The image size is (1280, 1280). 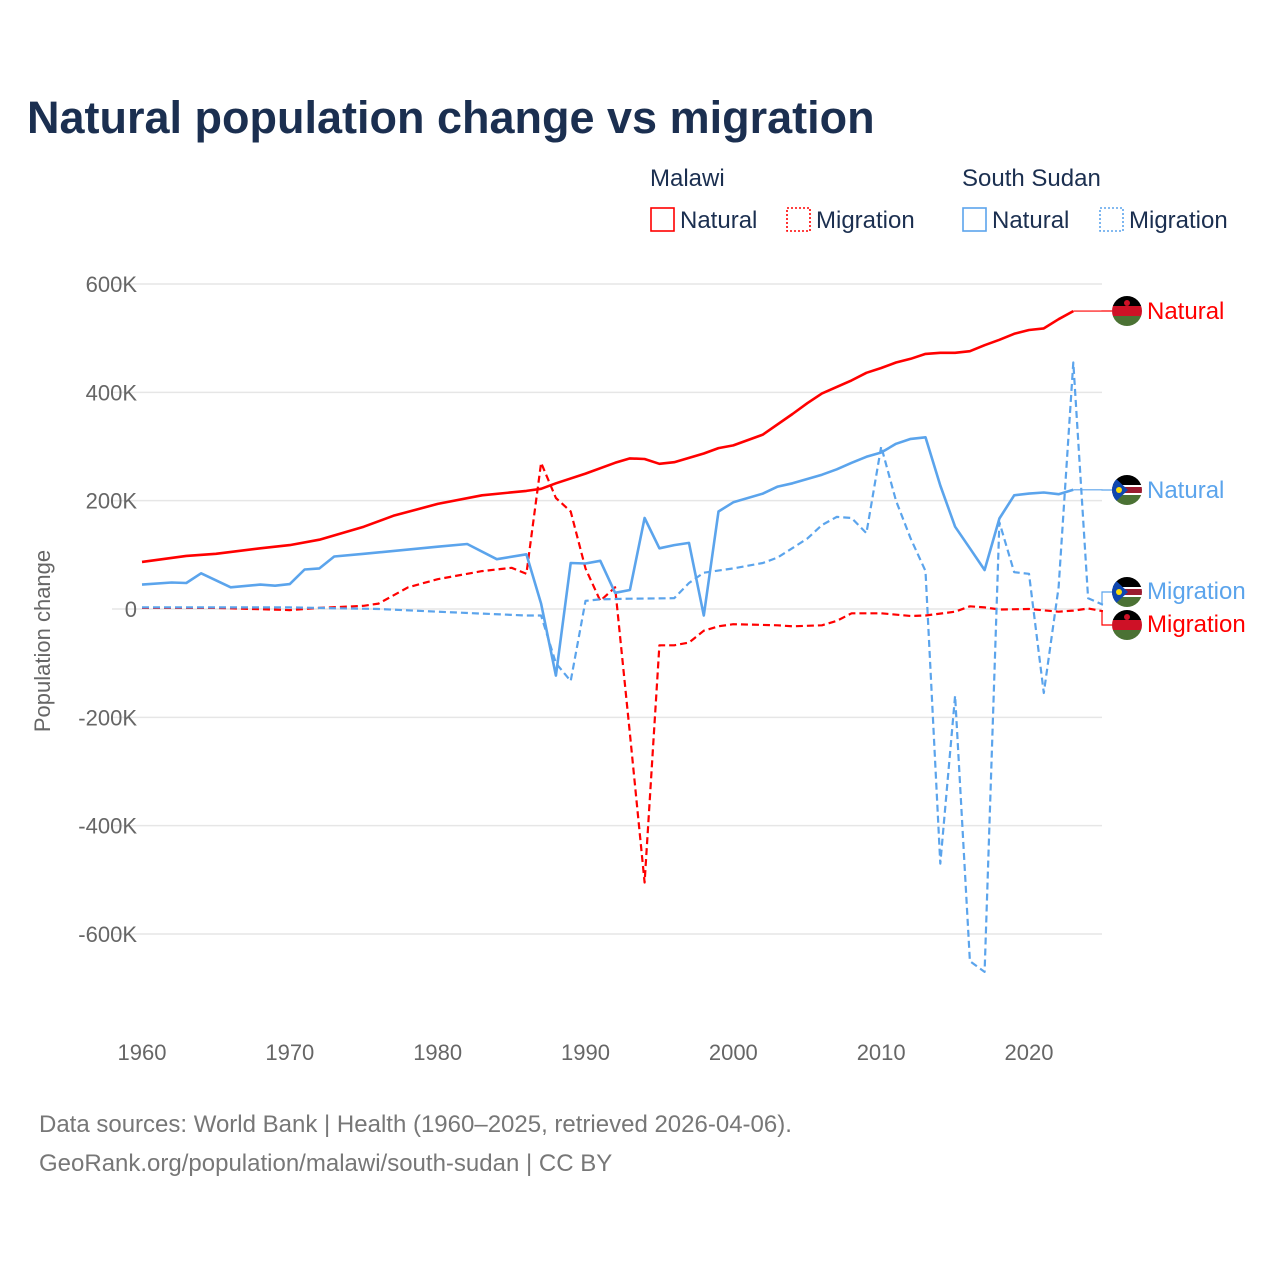 What do you see at coordinates (112, 284) in the screenshot?
I see `y-tick-label: 600K` at bounding box center [112, 284].